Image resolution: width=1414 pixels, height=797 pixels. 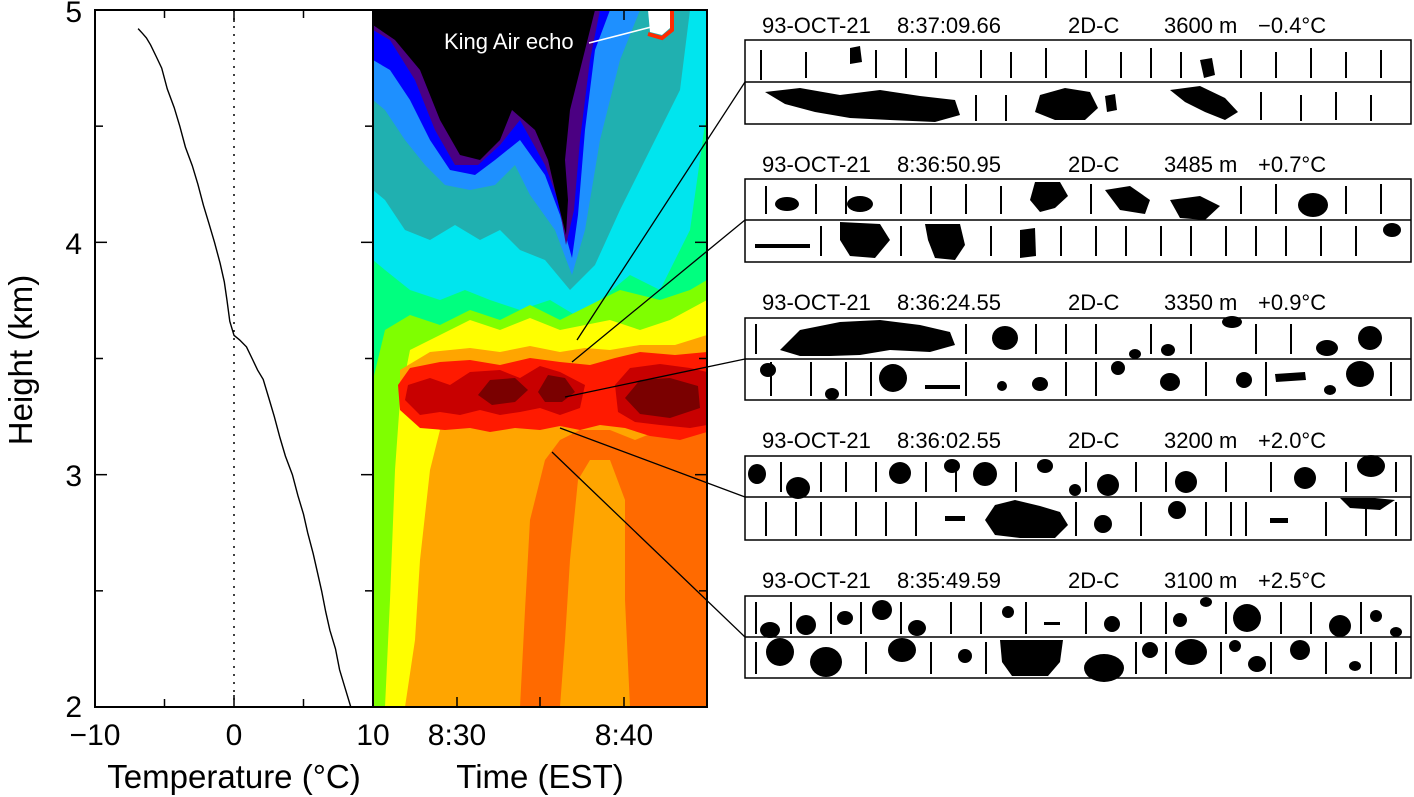 What do you see at coordinates (1200, 164) in the screenshot?
I see `panel-altitude: 3485 m` at bounding box center [1200, 164].